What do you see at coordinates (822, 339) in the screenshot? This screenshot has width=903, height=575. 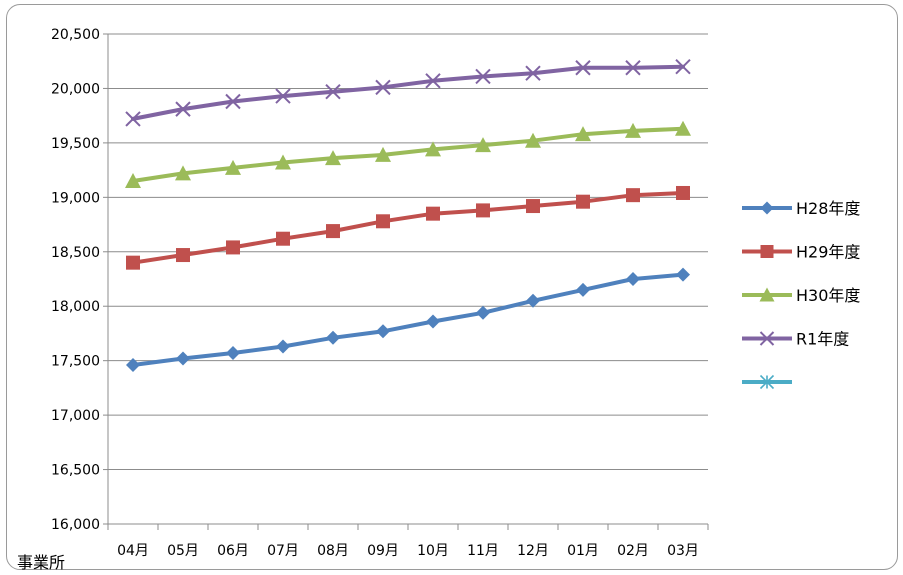 I see `legend-label: R1年度` at bounding box center [822, 339].